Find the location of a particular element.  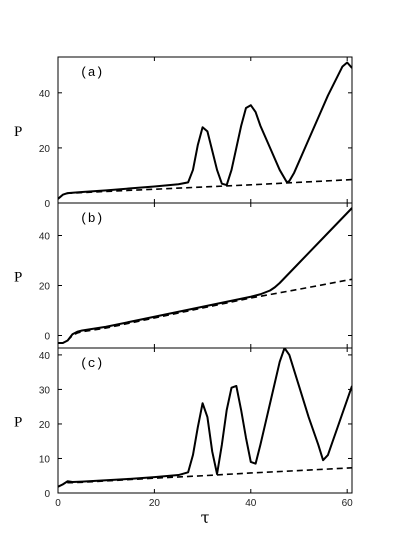

y-tick-label: 30 is located at coordinates (45, 390).